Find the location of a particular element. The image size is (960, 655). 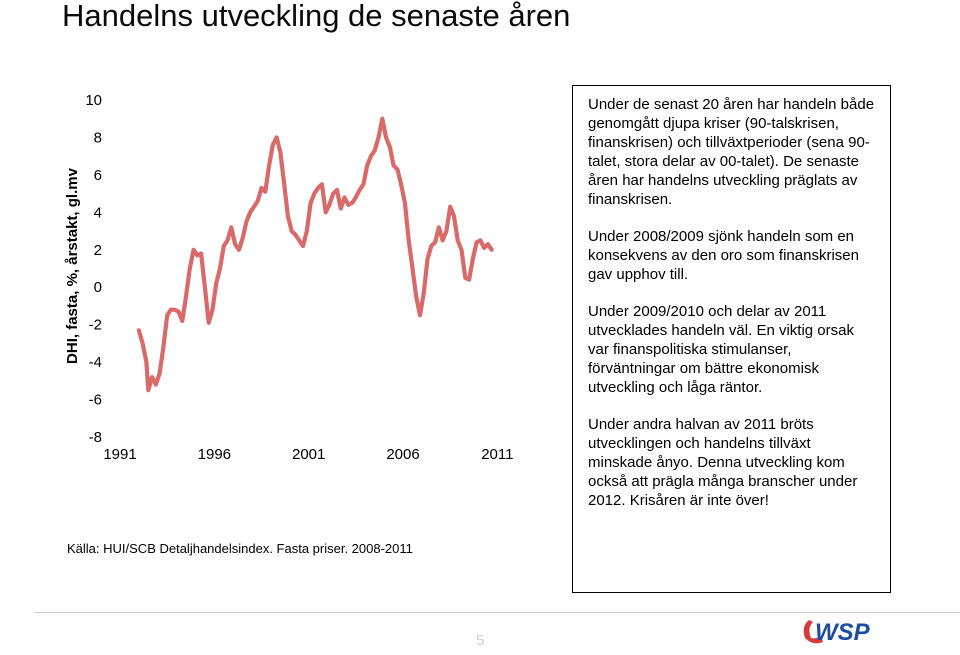

x-tick-label: 1991 is located at coordinates (119, 454).